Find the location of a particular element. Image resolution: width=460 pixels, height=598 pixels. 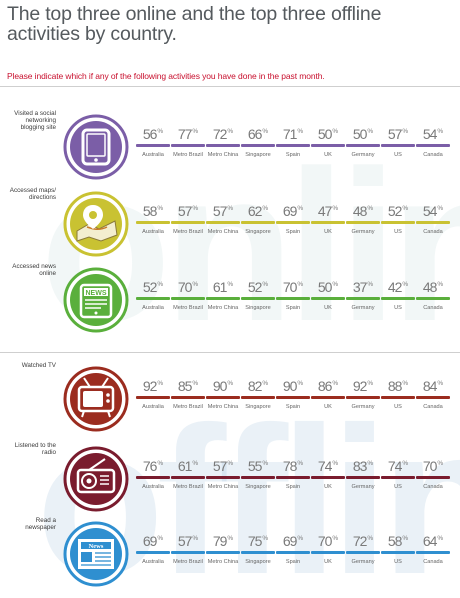

data-cell: 92% Australia is located at coordinates (153, 393).